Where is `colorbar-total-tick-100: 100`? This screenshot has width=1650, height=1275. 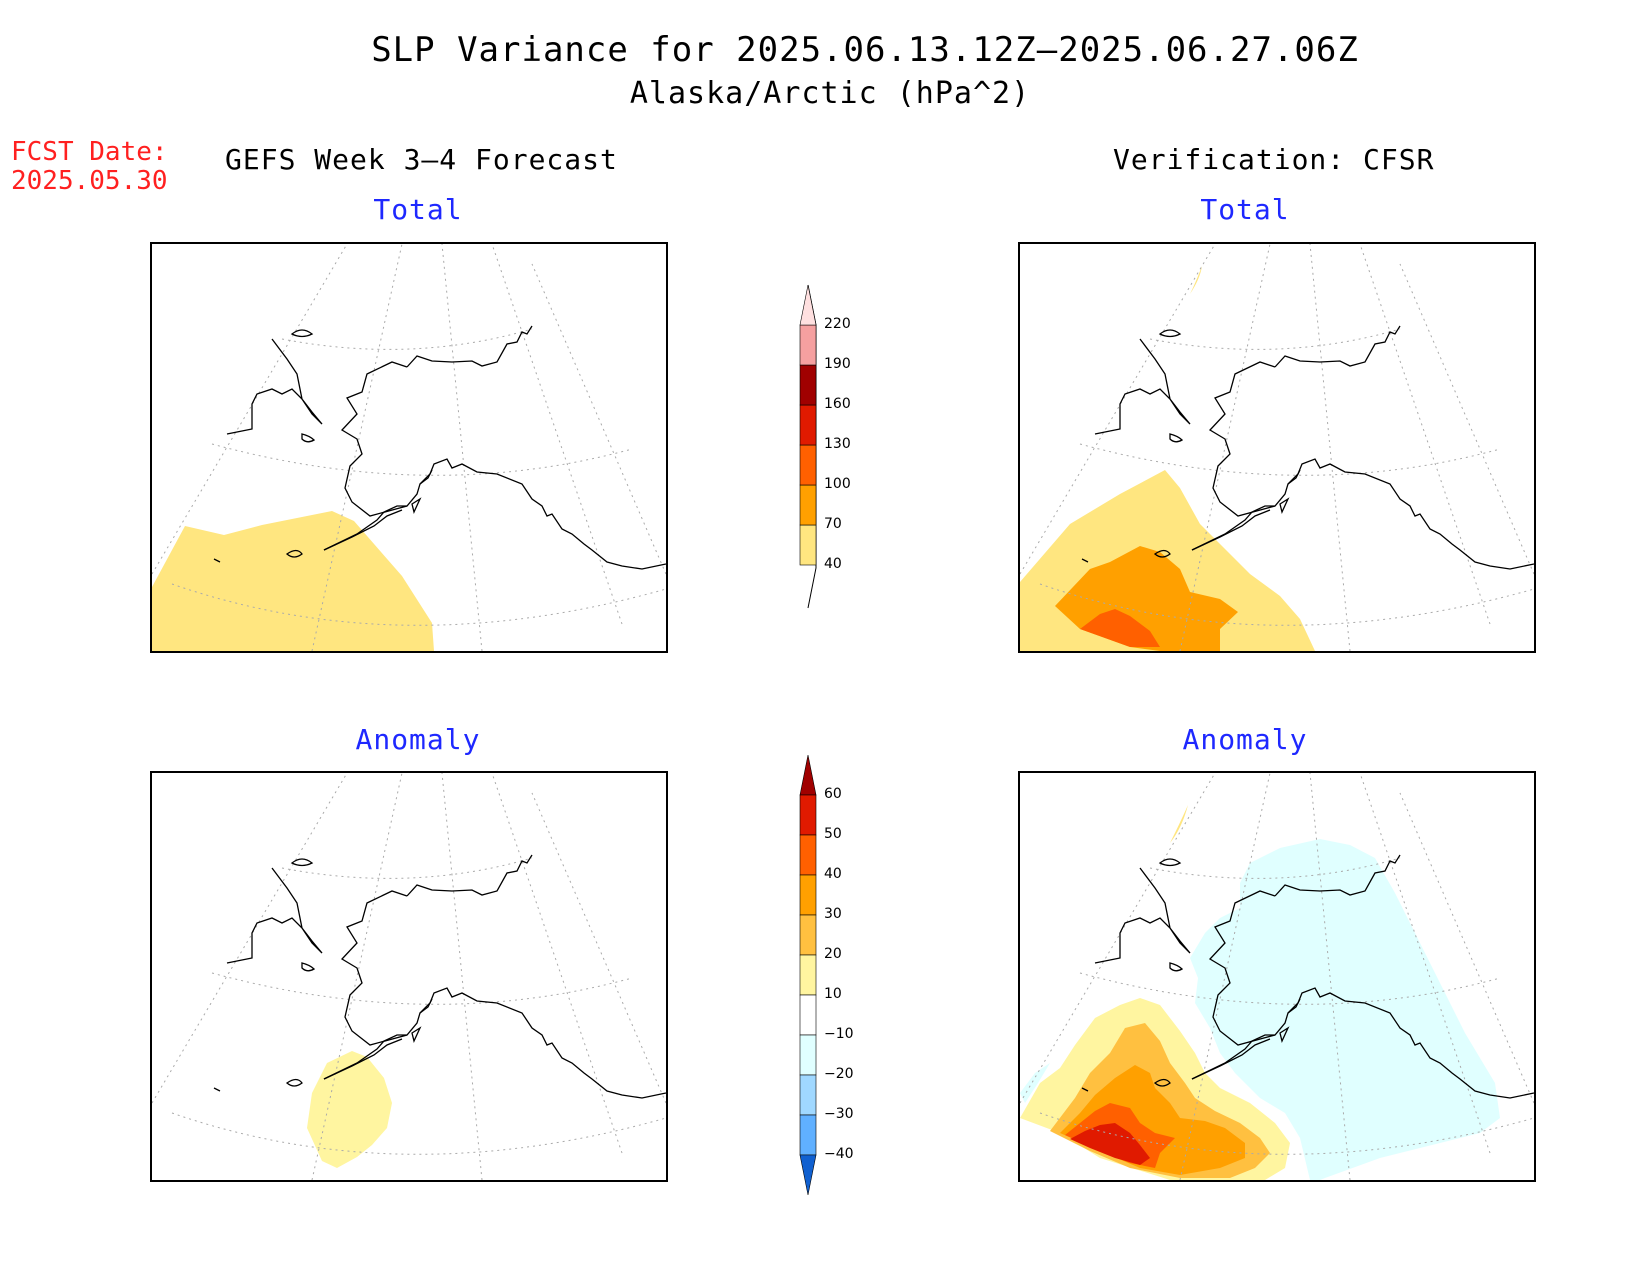
colorbar-total-tick-100: 100 is located at coordinates (837, 484).